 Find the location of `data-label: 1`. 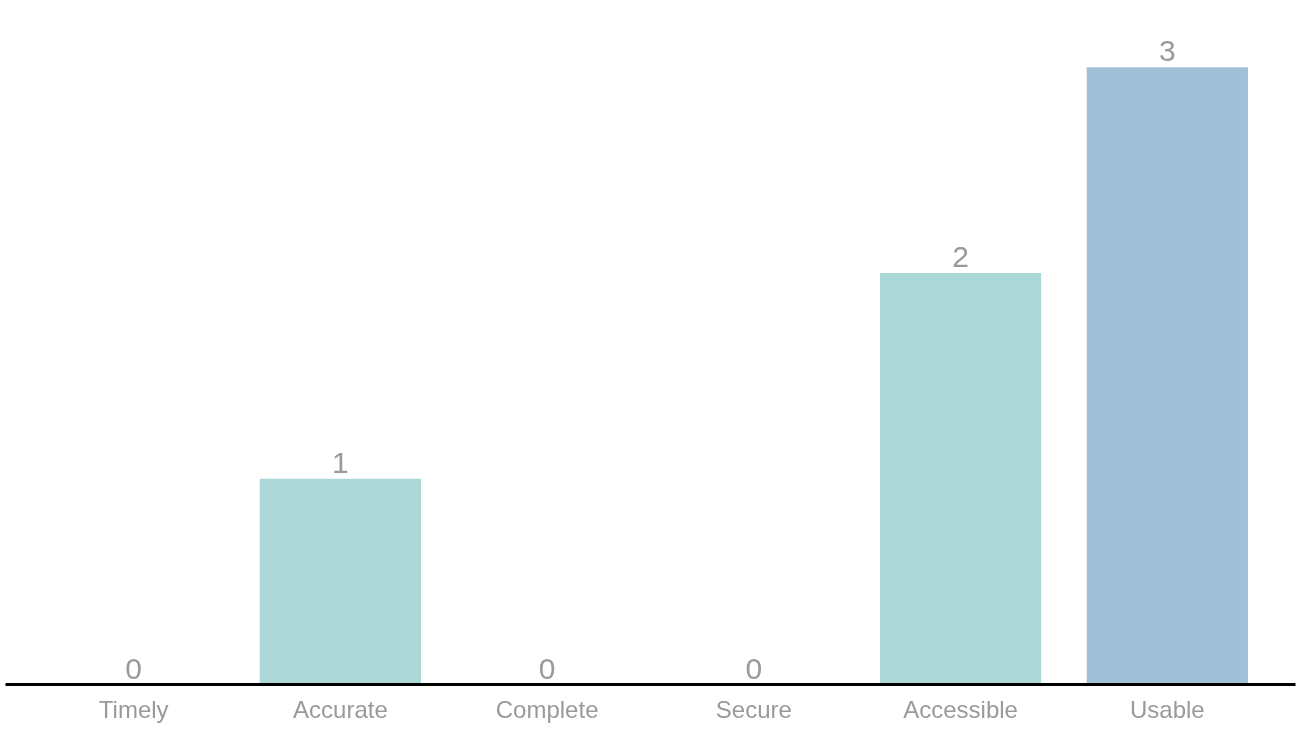

data-label: 1 is located at coordinates (340, 462).